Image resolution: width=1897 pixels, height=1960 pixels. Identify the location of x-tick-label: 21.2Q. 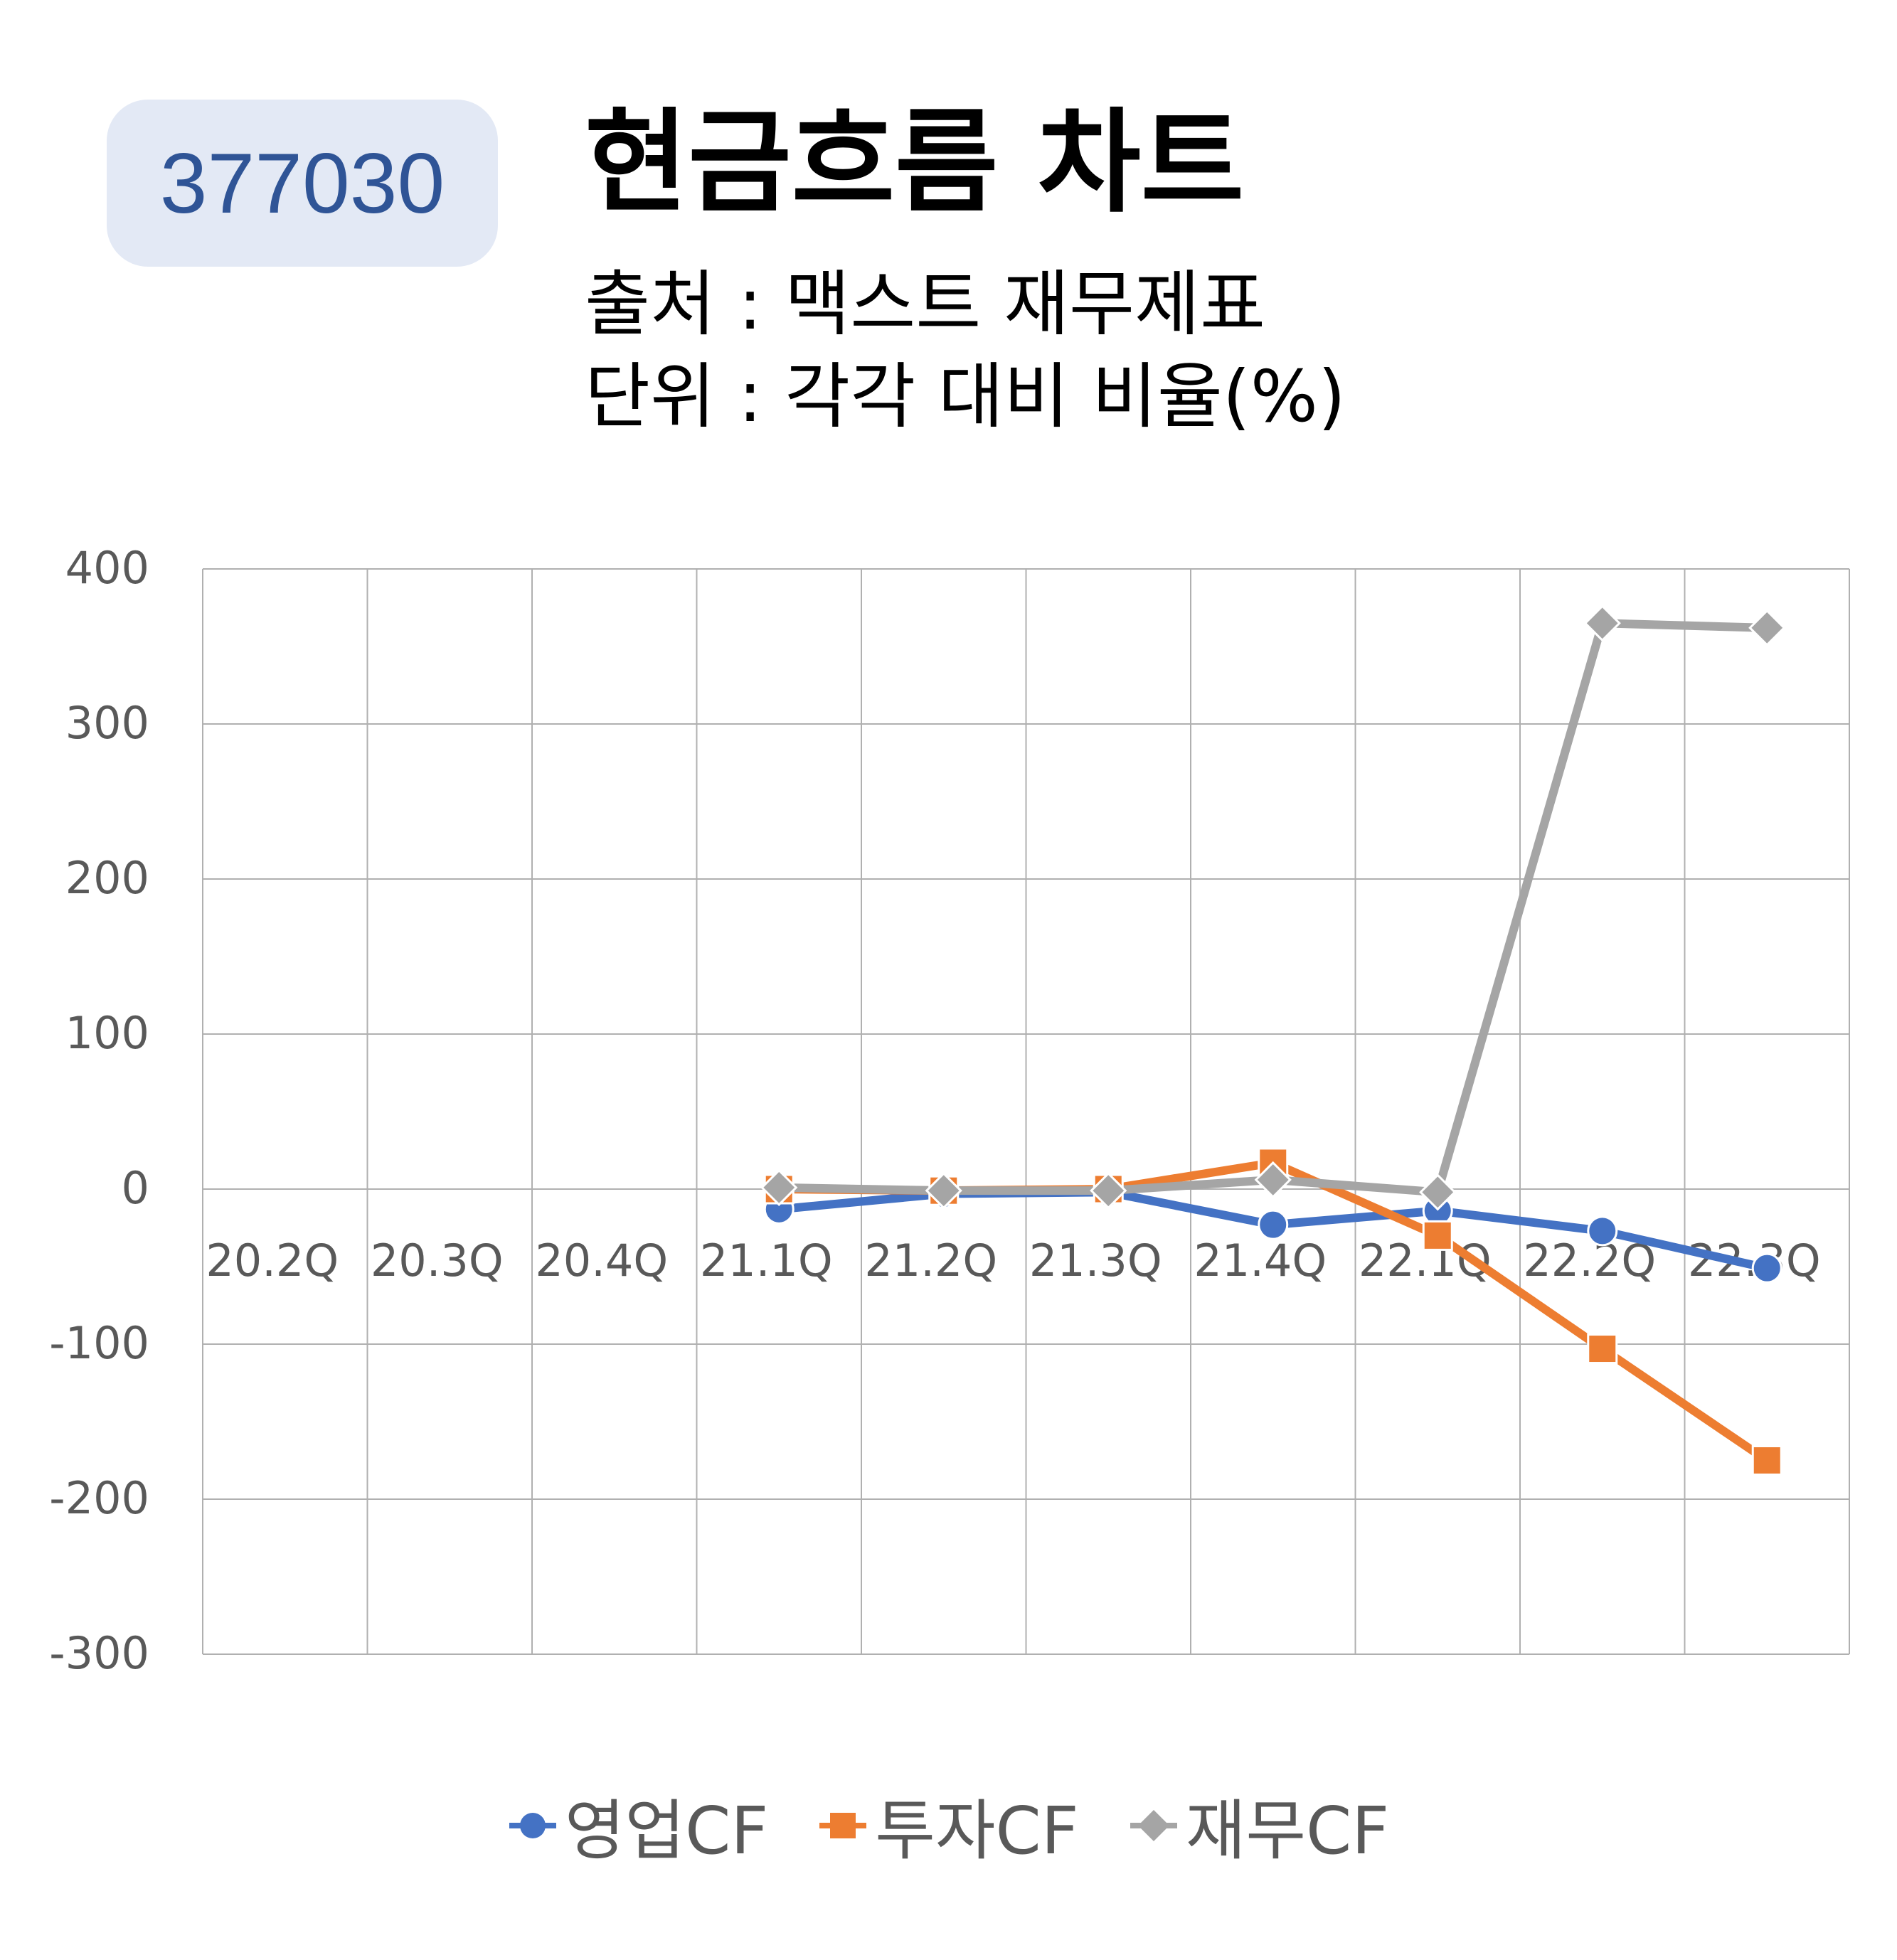
(931, 1261).